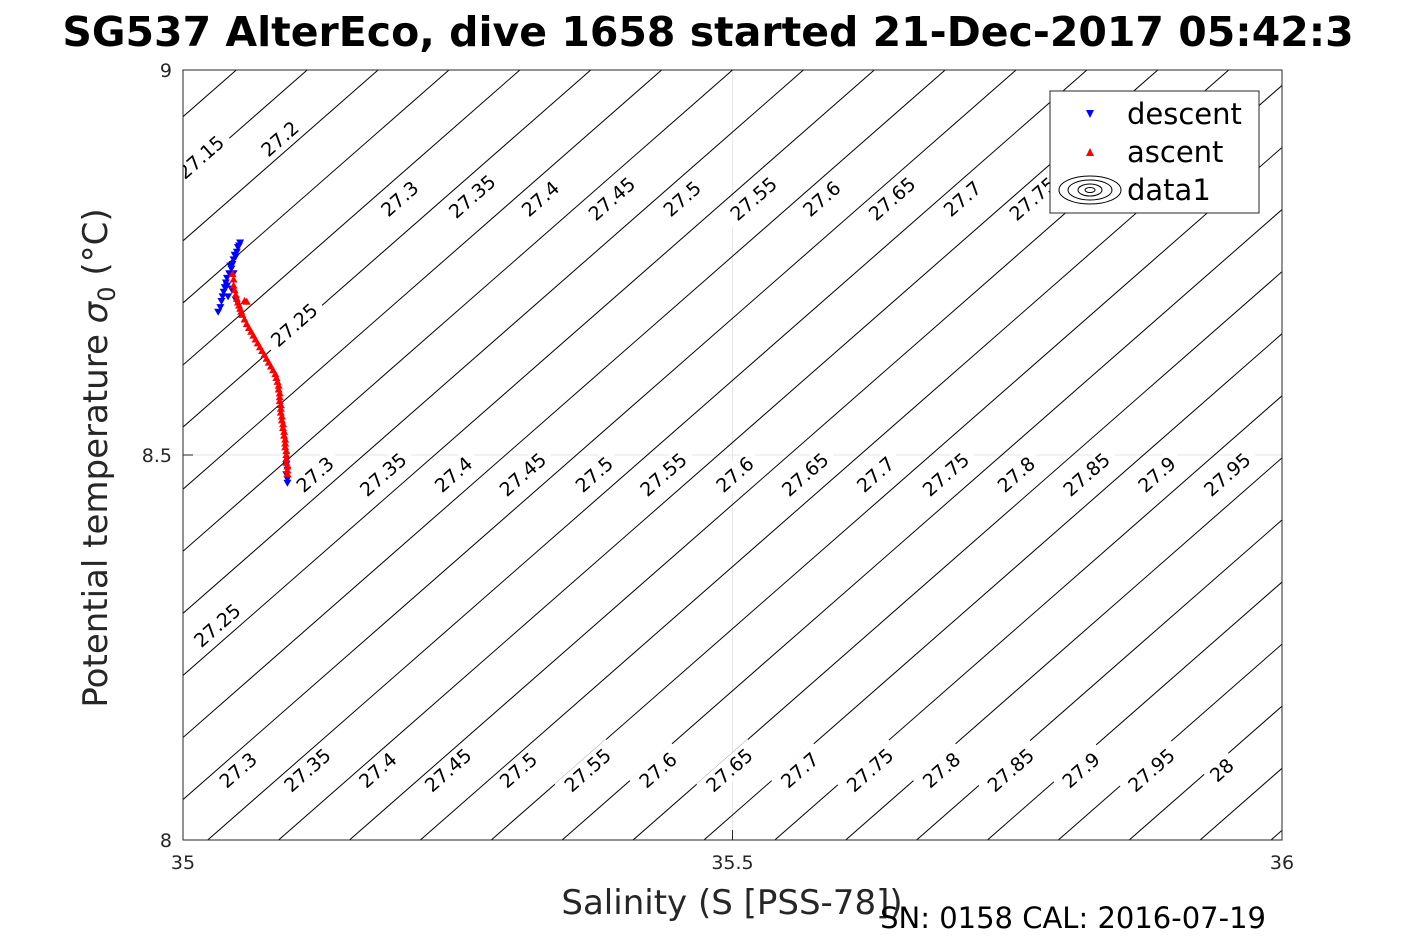 This screenshot has height=945, width=1417. What do you see at coordinates (731, 903) in the screenshot?
I see `x-axis-label: Salinity (S [PSS-78])` at bounding box center [731, 903].